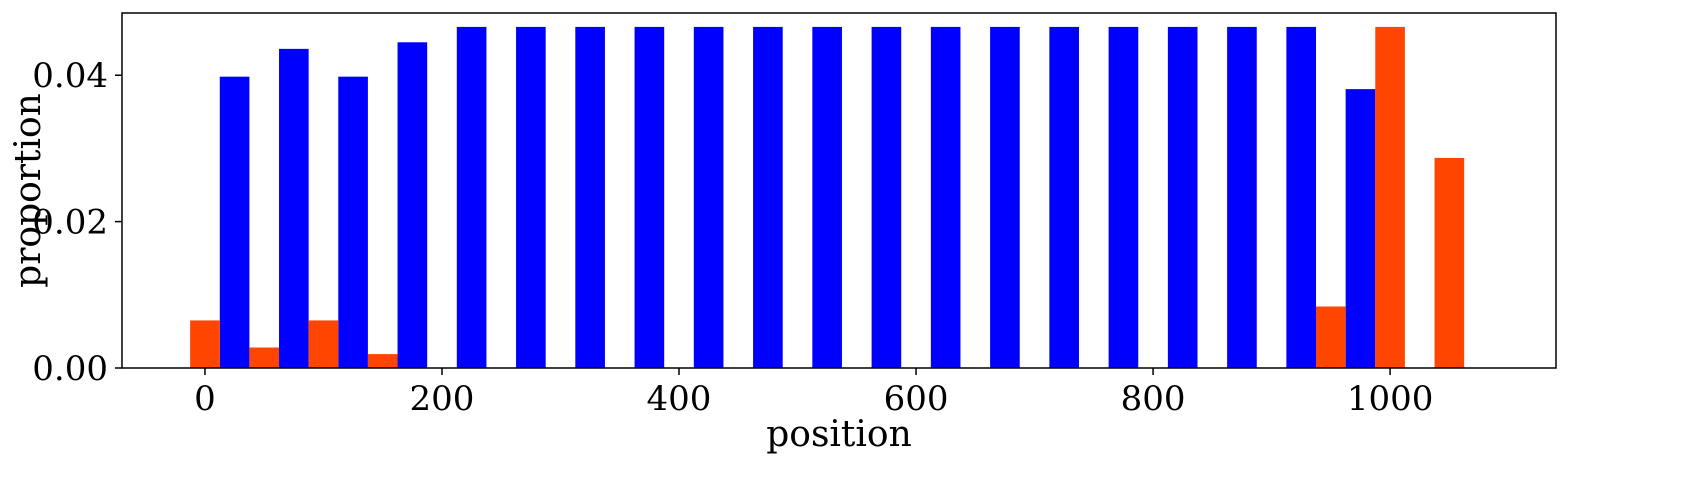  Describe the element at coordinates (70, 369) in the screenshot. I see `y-tick-label: 0.00` at that location.